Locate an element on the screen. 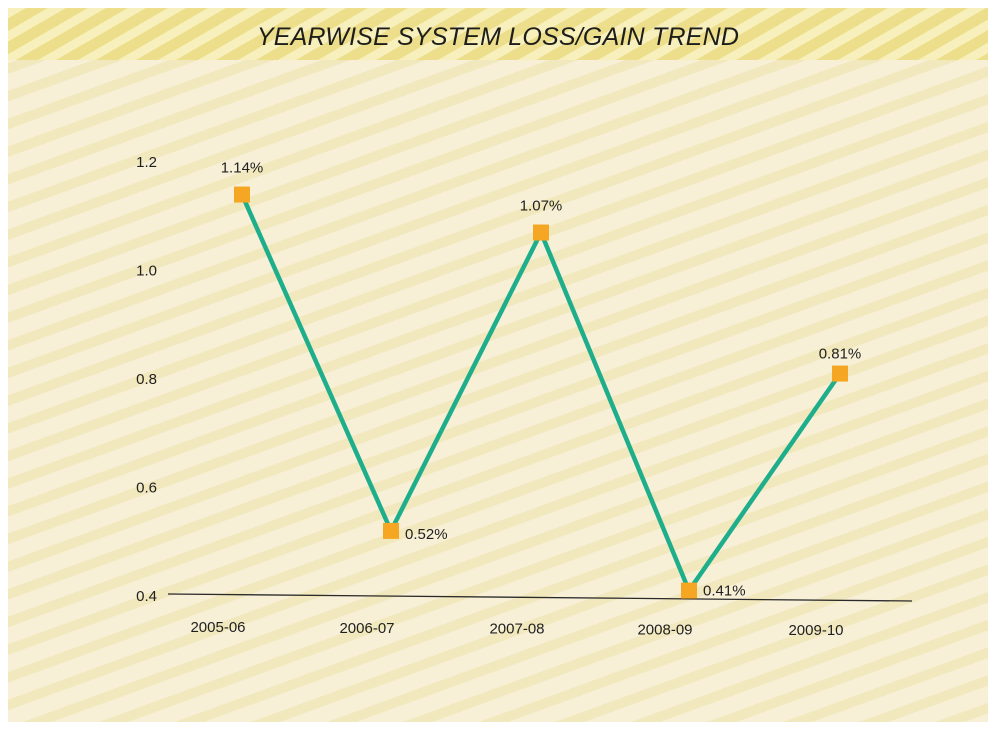  data-label: 0.81% is located at coordinates (840, 354).